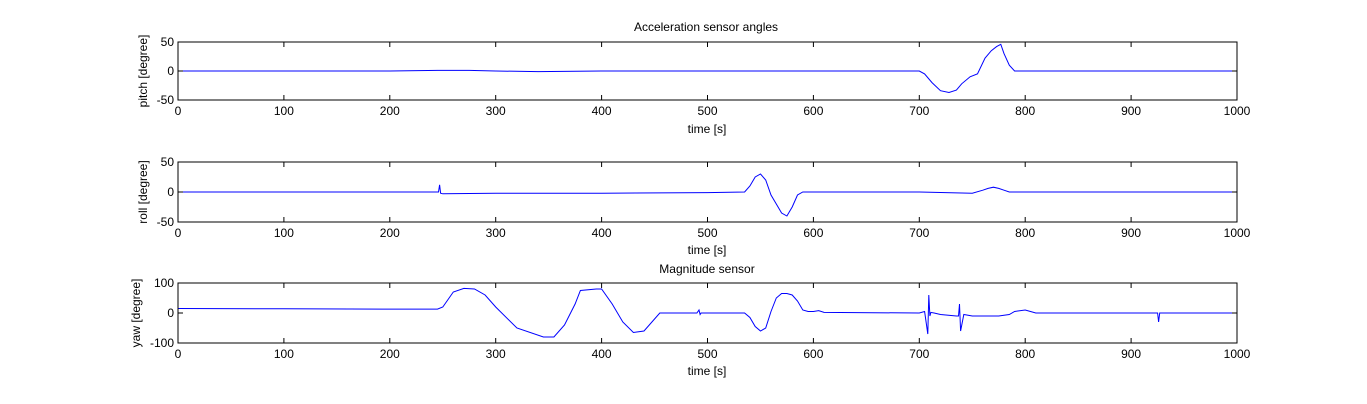 Image resolution: width=1367 pixels, height=404 pixels. Describe the element at coordinates (164, 283) in the screenshot. I see `yaw-y-tick-label: 100` at that location.